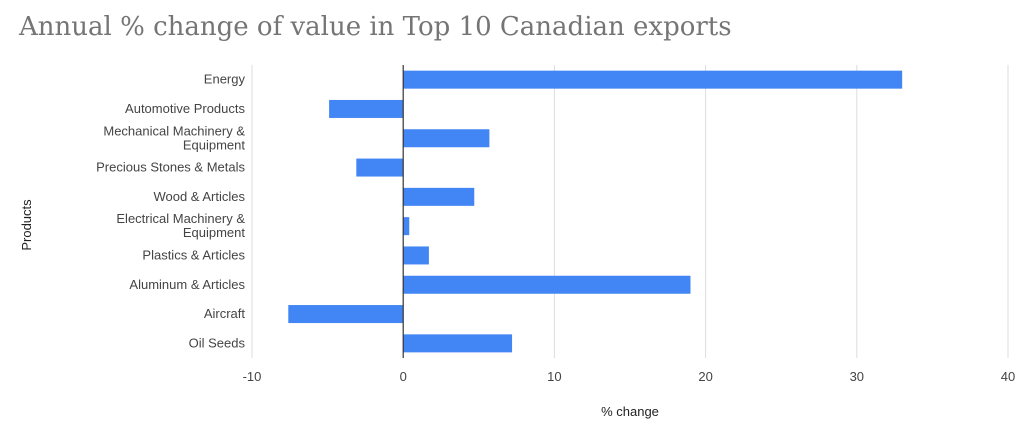 This screenshot has width=1024, height=437. What do you see at coordinates (174, 137) in the screenshot?
I see `category-label: Mechanical Machinery & Equipment` at bounding box center [174, 137].